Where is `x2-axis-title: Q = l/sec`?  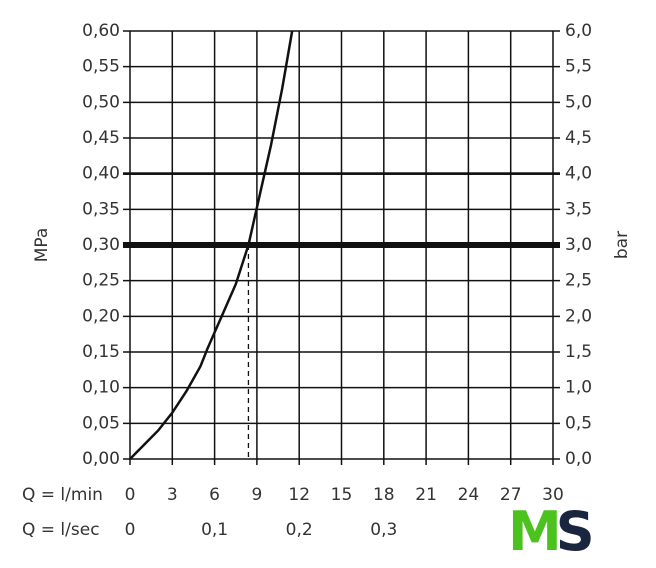
x2-axis-title: Q = l/sec is located at coordinates (61, 530).